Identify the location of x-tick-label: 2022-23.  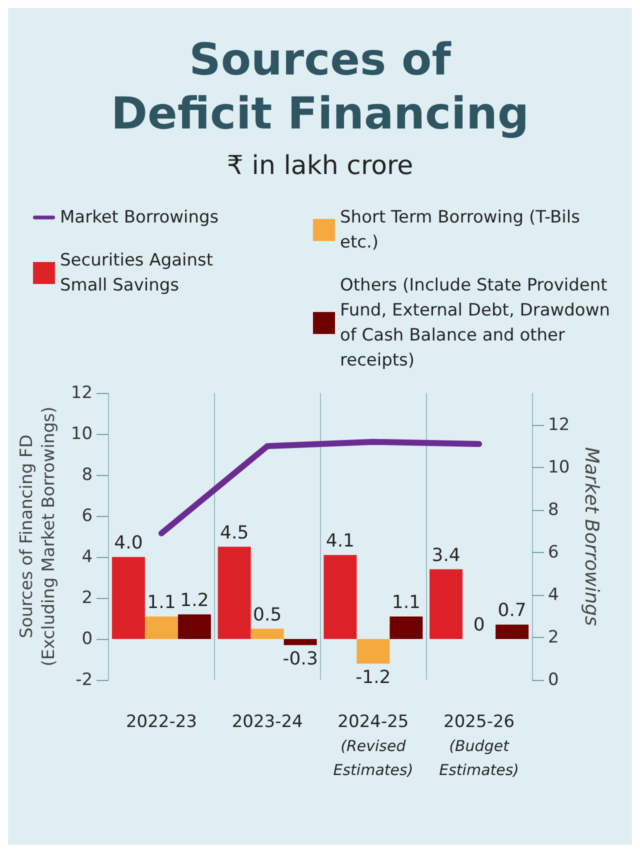
(161, 722).